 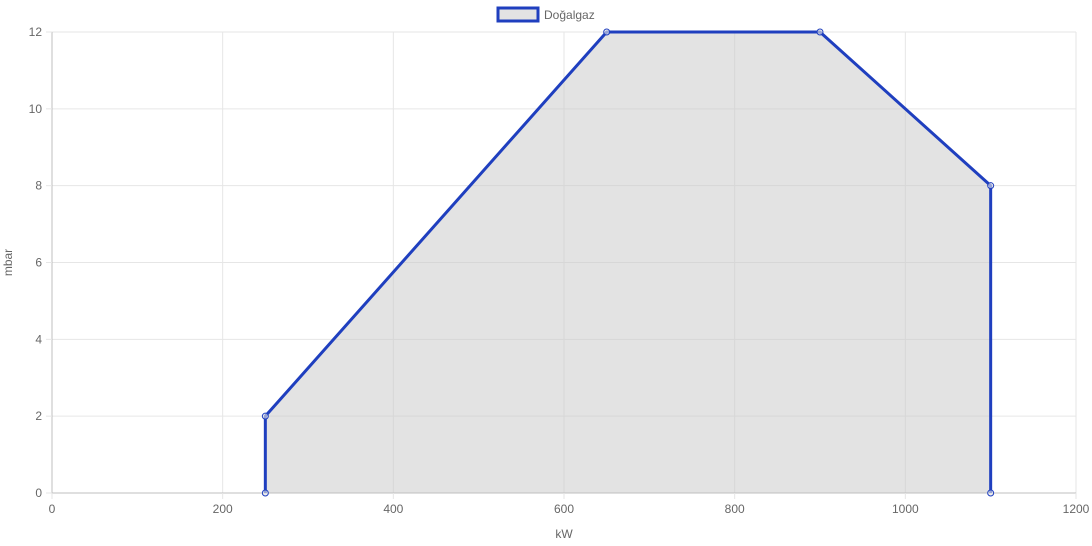 I want to click on y-tick-label: 6, so click(x=38, y=263).